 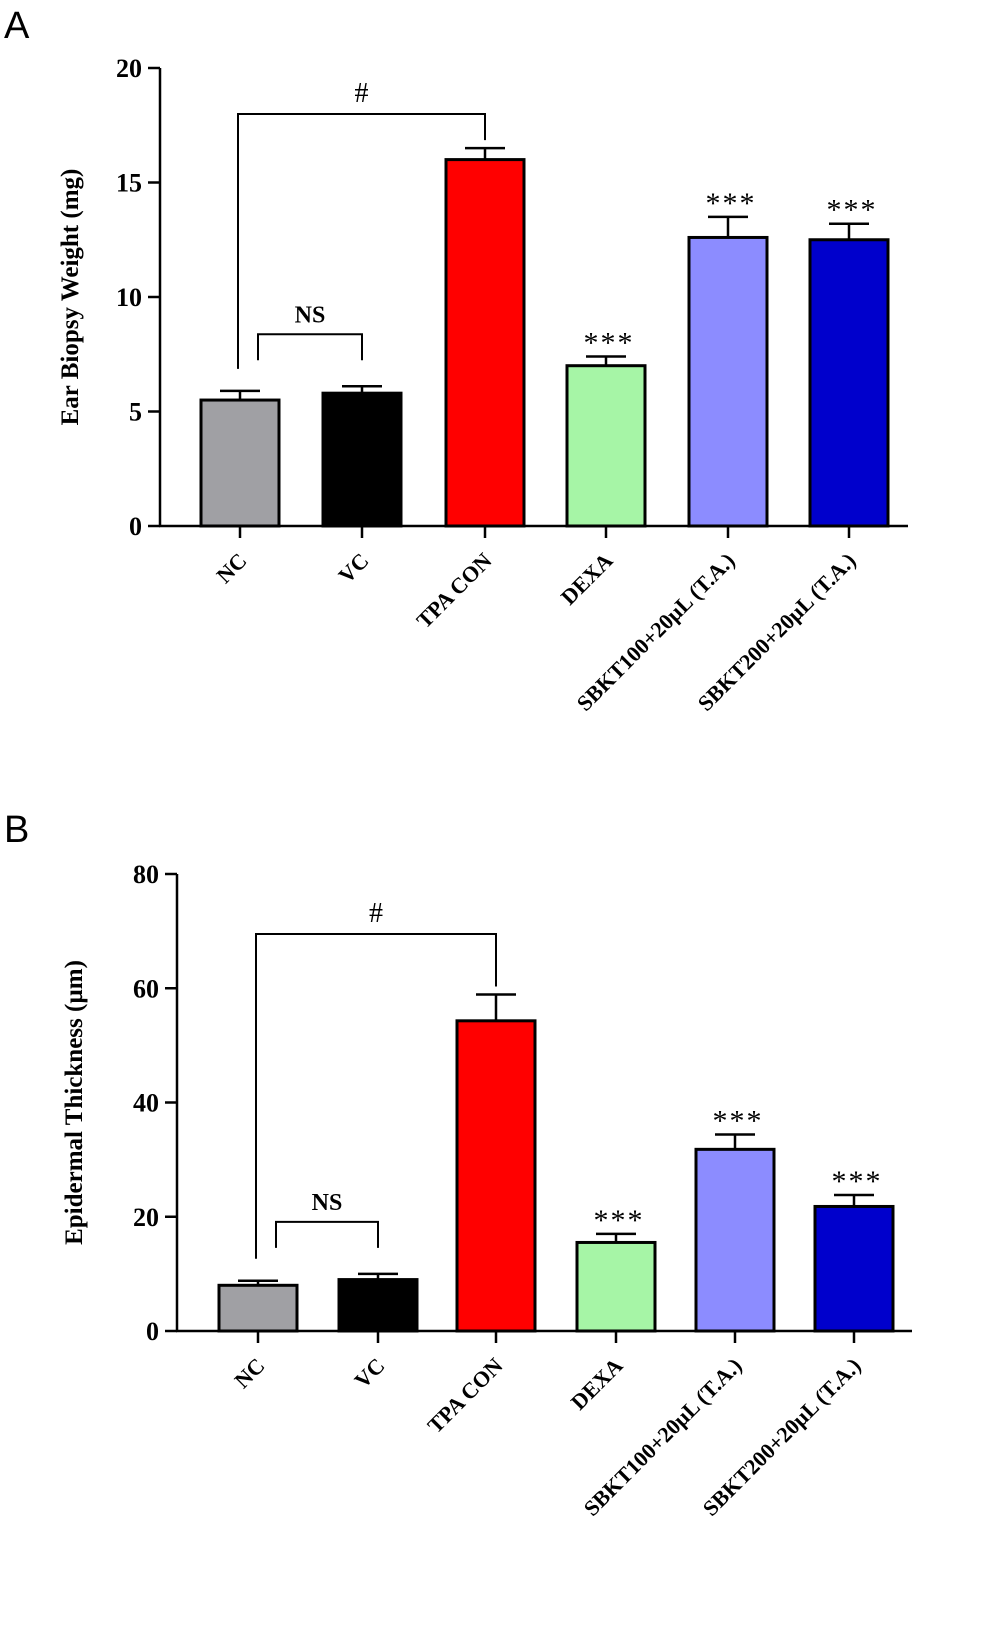 What do you see at coordinates (74, 1102) in the screenshot?
I see `y-axis-title: Epidermal Thickness (µm)` at bounding box center [74, 1102].